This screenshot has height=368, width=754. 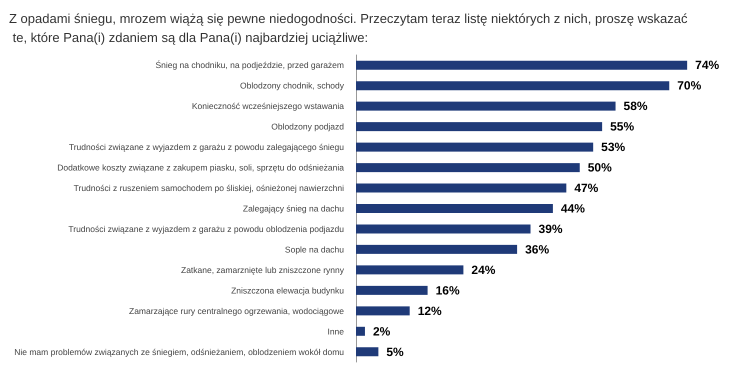 What do you see at coordinates (483, 269) in the screenshot?
I see `data-label: 24%` at bounding box center [483, 269].